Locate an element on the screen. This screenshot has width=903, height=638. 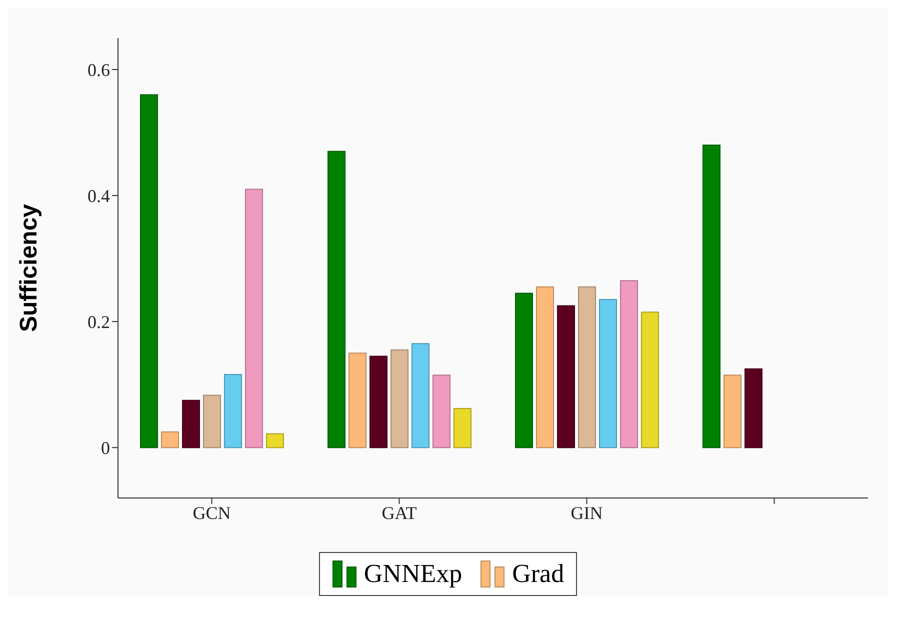
x-tick-label: GCN is located at coordinates (211, 512).